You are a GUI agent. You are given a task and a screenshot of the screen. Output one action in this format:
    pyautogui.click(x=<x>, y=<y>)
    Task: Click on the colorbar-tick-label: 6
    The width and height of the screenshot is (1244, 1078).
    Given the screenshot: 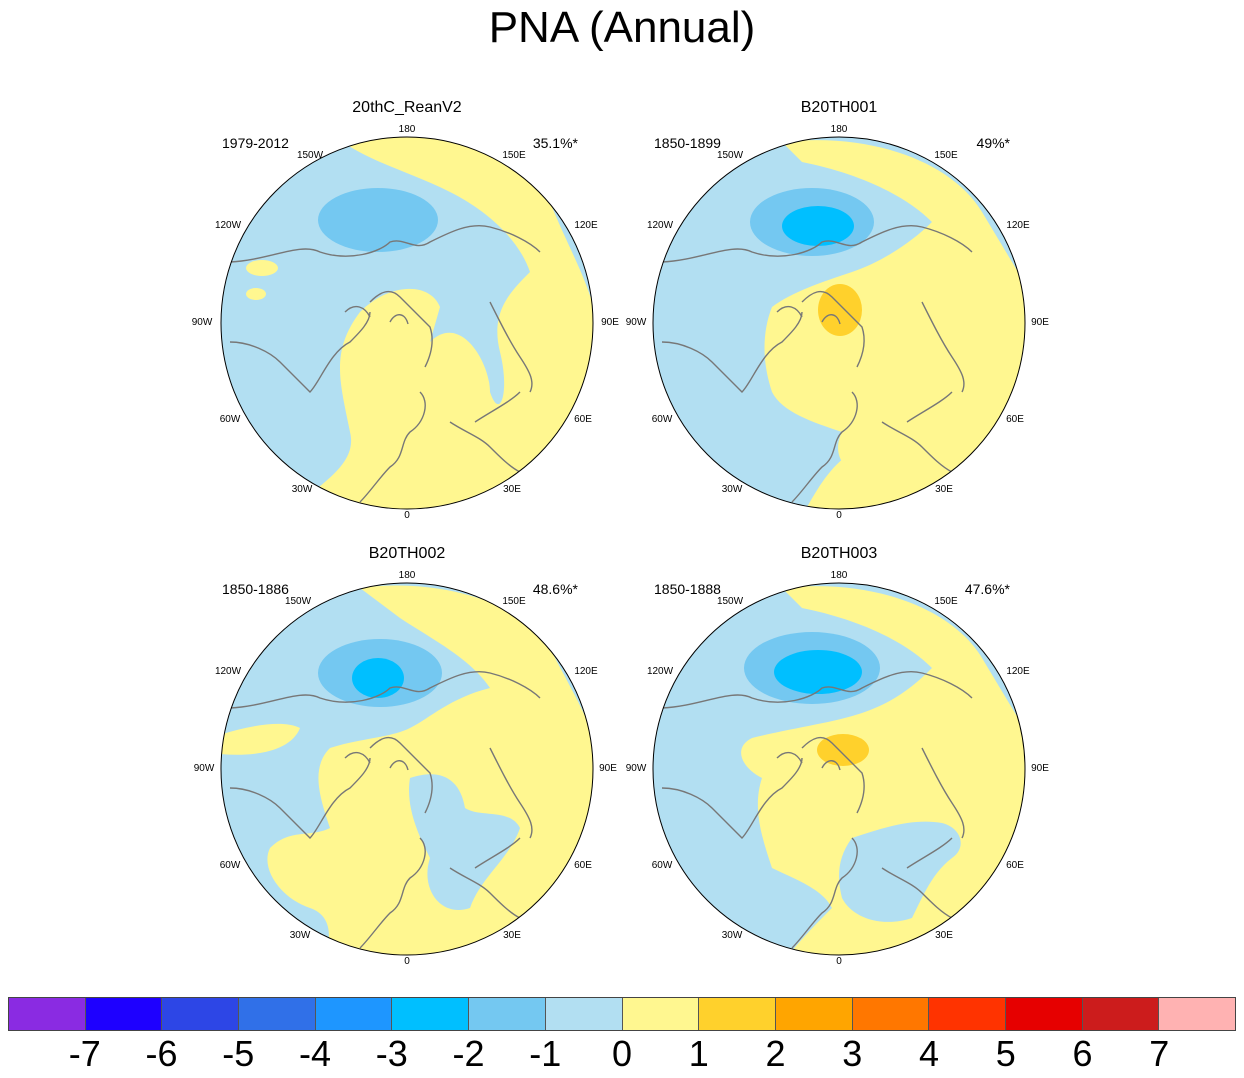 What is the action you would take?
    pyautogui.click(x=1082, y=1053)
    